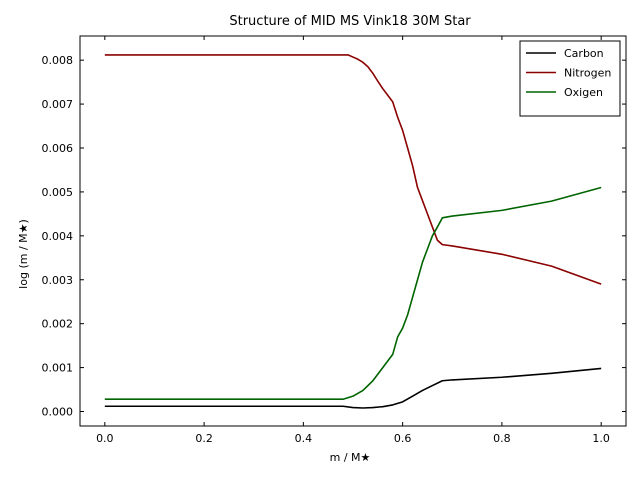 The width and height of the screenshot is (640, 480). Describe the element at coordinates (105, 438) in the screenshot. I see `x-tick-label: 0.0` at that location.